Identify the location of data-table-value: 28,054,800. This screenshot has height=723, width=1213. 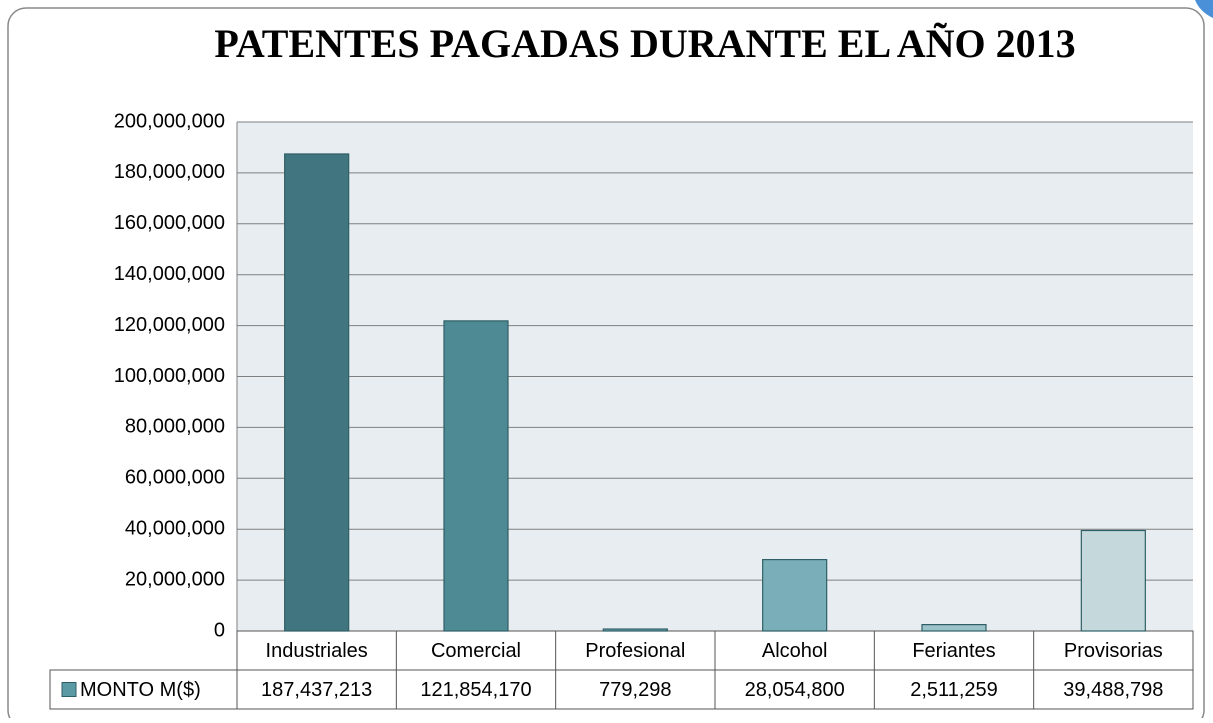
(795, 690).